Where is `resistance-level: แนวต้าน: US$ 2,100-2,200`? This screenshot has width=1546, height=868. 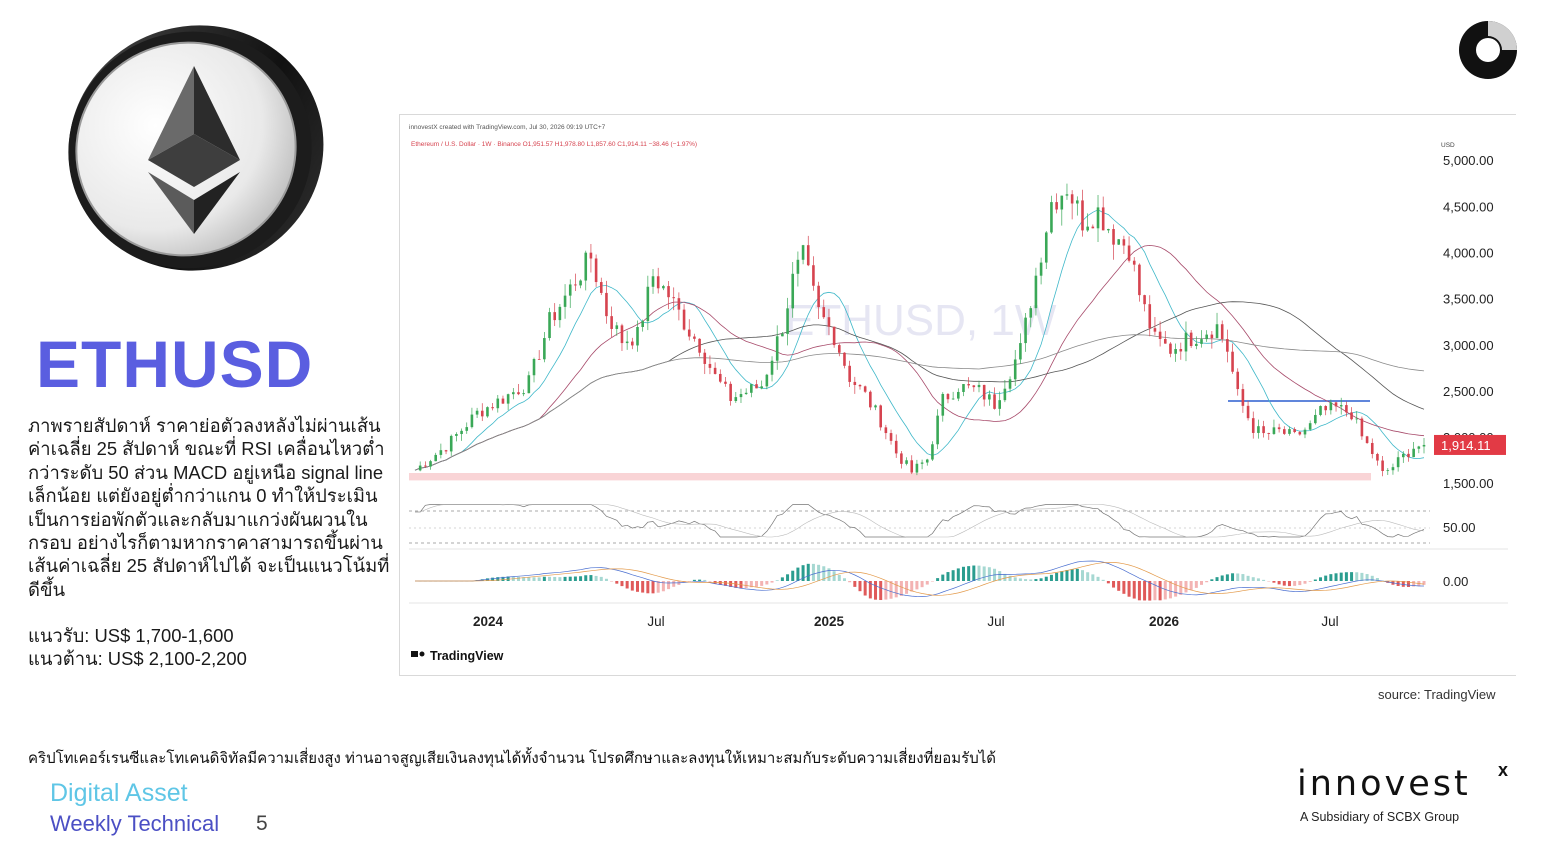
resistance-level: แนวต้าน: US$ 2,100-2,200 is located at coordinates (137, 659).